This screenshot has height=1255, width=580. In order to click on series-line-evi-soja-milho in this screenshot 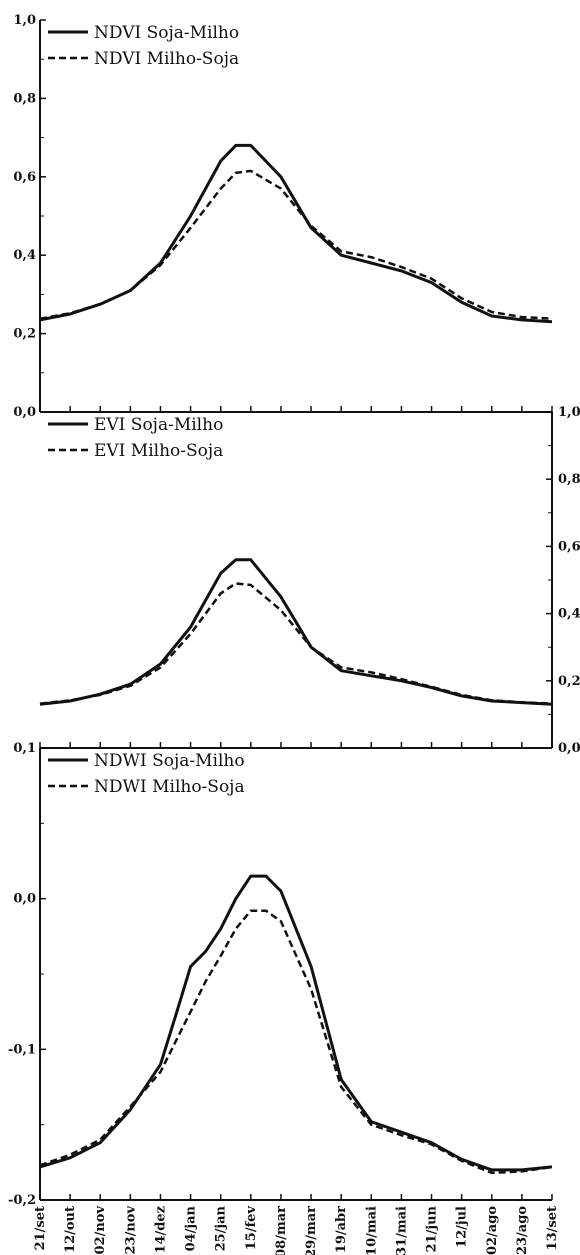, I will do `click(296, 632)`.